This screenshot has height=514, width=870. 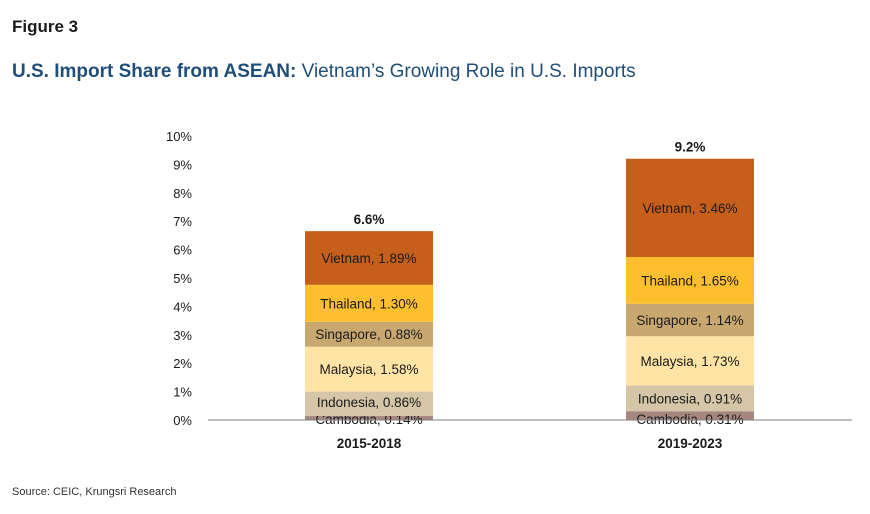 I want to click on y-tick-label: 2%, so click(x=182, y=363).